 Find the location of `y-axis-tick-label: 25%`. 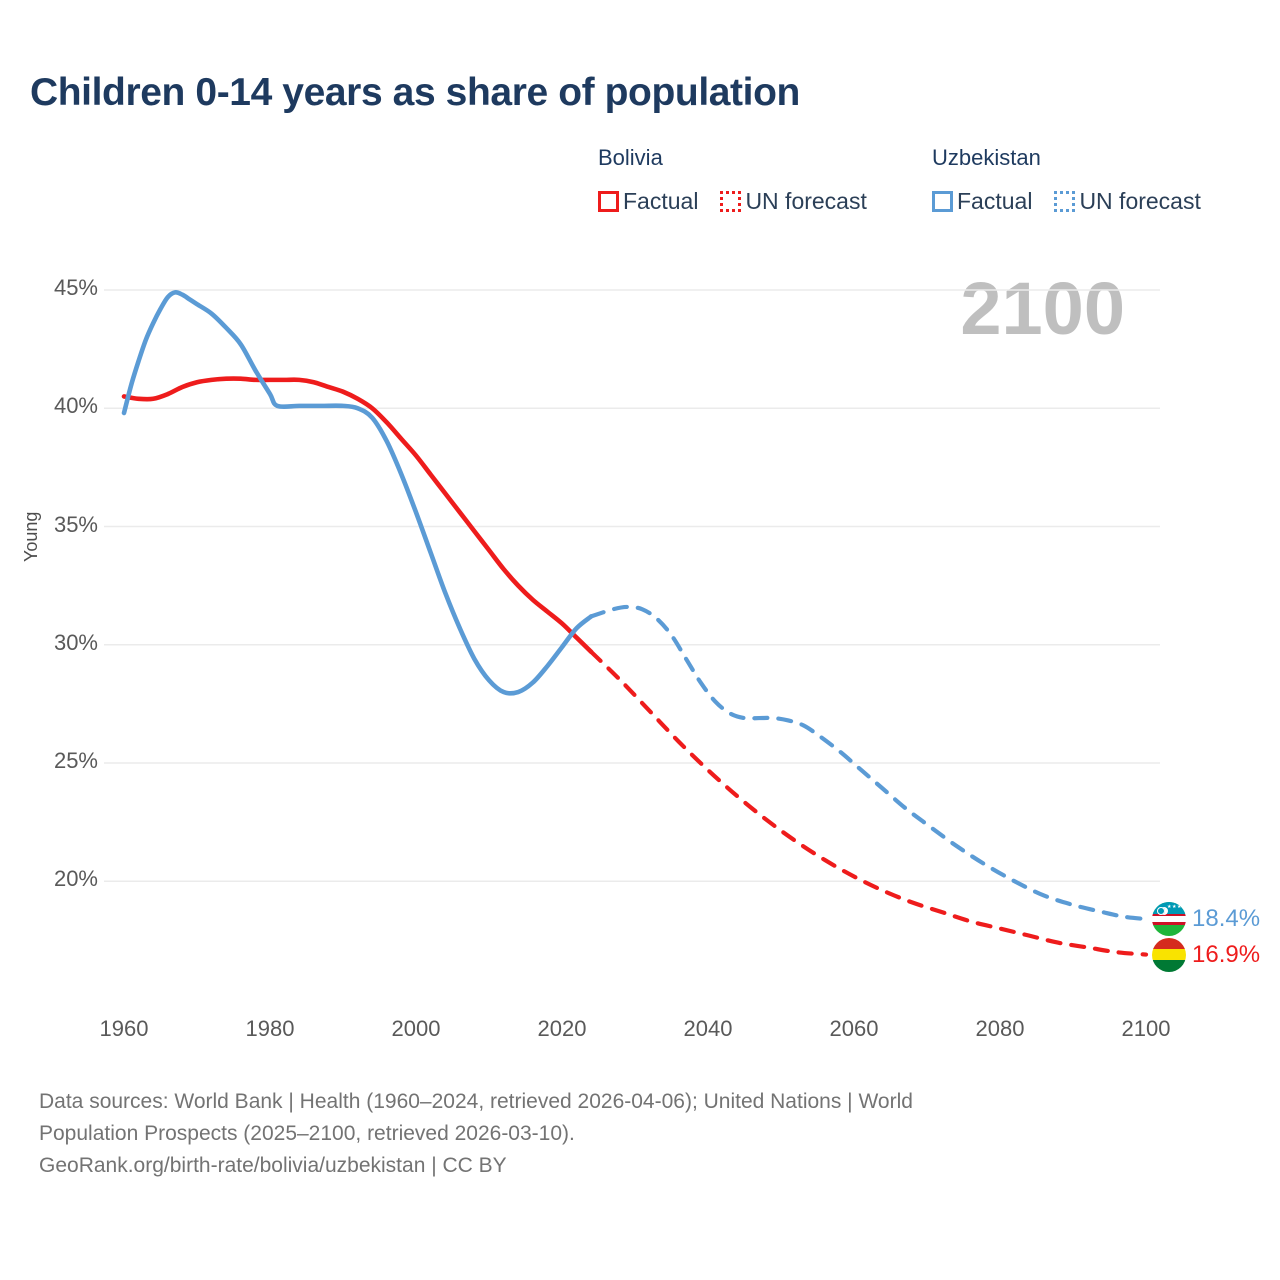

y-axis-tick-label: 25% is located at coordinates (75, 760).